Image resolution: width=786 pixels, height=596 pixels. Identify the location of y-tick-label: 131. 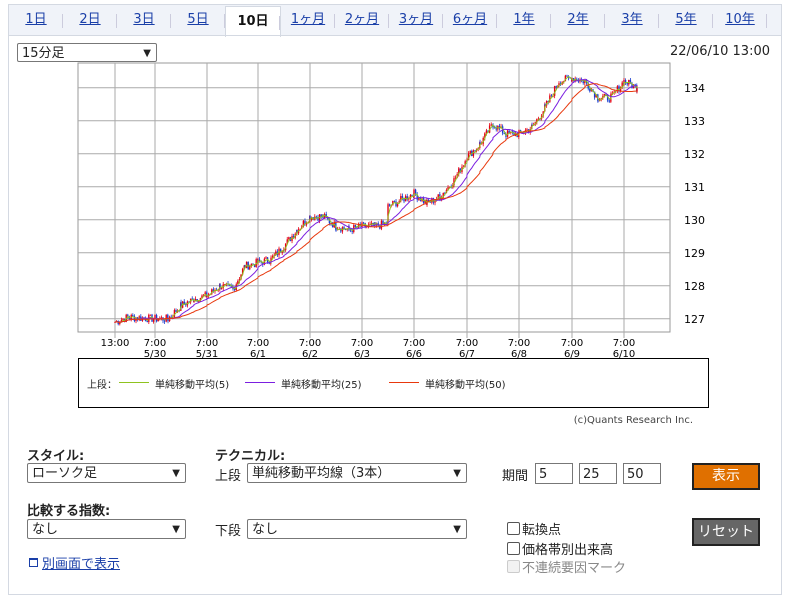
(694, 187).